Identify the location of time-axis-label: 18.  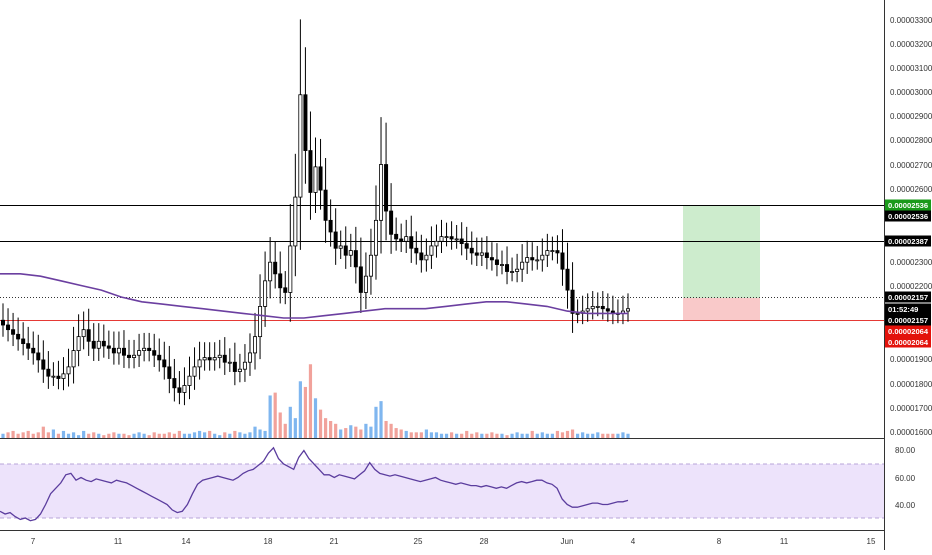
(268, 541).